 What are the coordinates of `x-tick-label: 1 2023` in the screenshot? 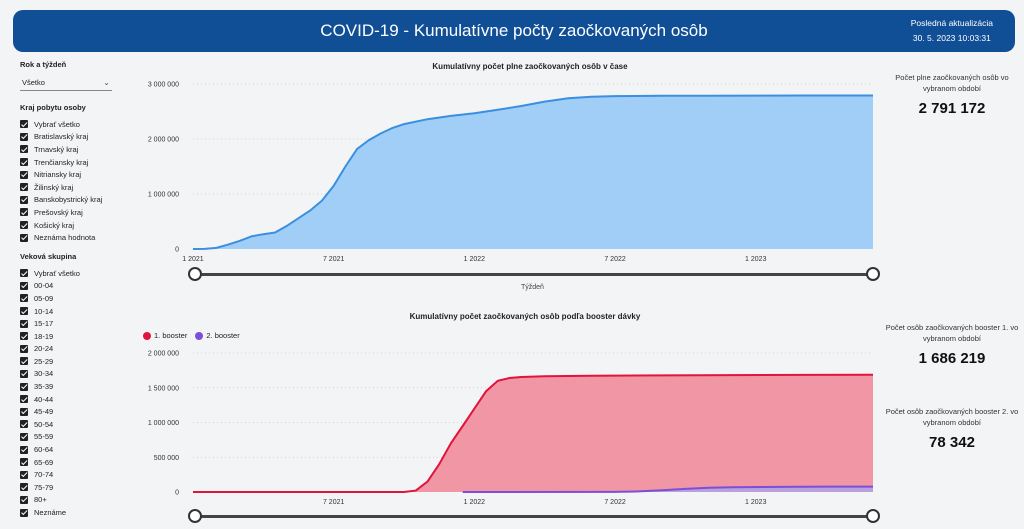 It's located at (756, 502).